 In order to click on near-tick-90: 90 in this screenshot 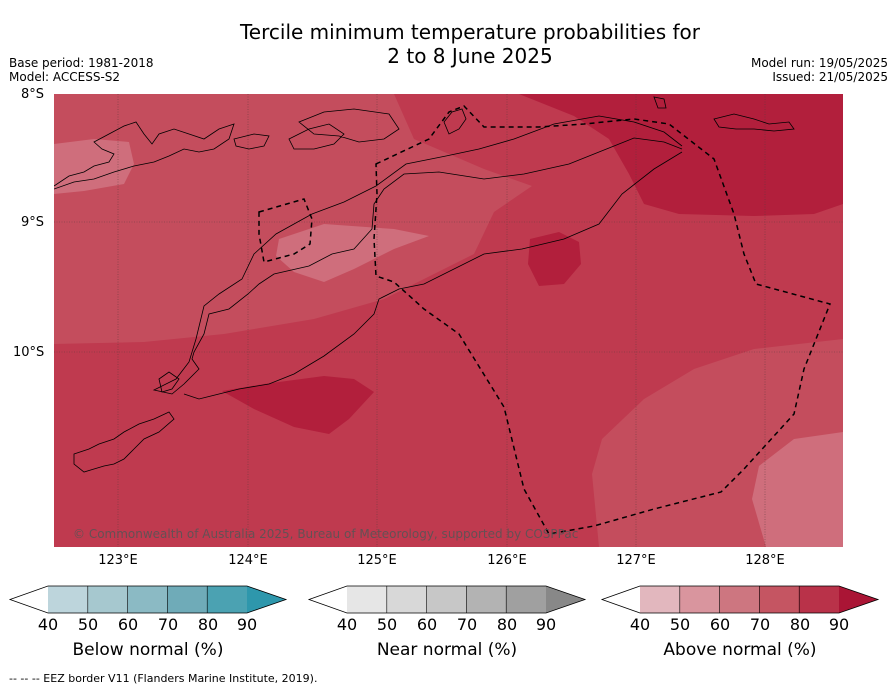, I will do `click(546, 624)`.